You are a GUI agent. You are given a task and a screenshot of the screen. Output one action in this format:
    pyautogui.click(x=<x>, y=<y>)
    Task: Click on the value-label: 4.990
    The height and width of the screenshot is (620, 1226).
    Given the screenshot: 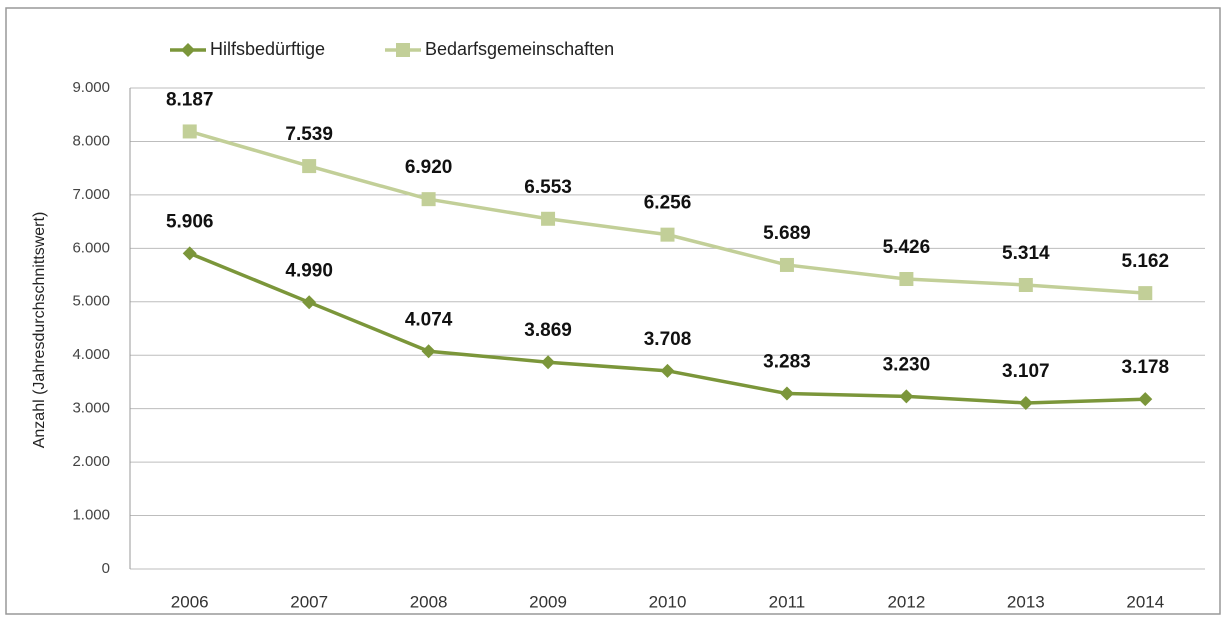 What is the action you would take?
    pyautogui.click(x=309, y=270)
    